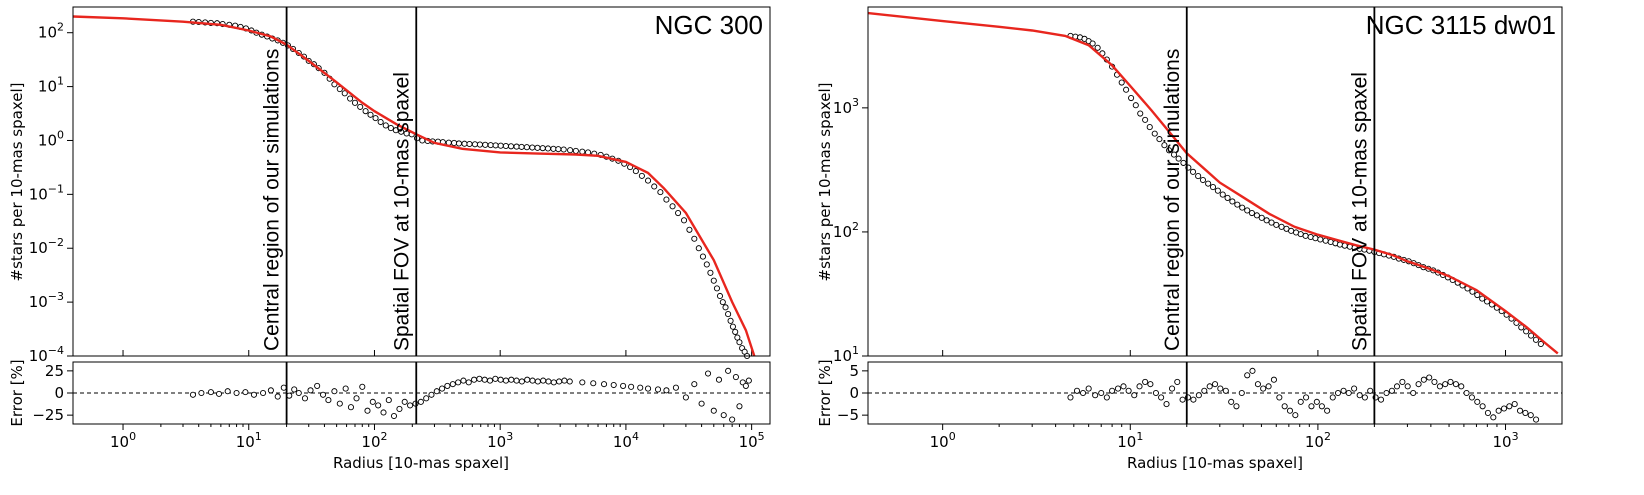 This screenshot has height=495, width=1644. Describe the element at coordinates (1215, 393) in the screenshot. I see `residual-plot-frame` at that location.